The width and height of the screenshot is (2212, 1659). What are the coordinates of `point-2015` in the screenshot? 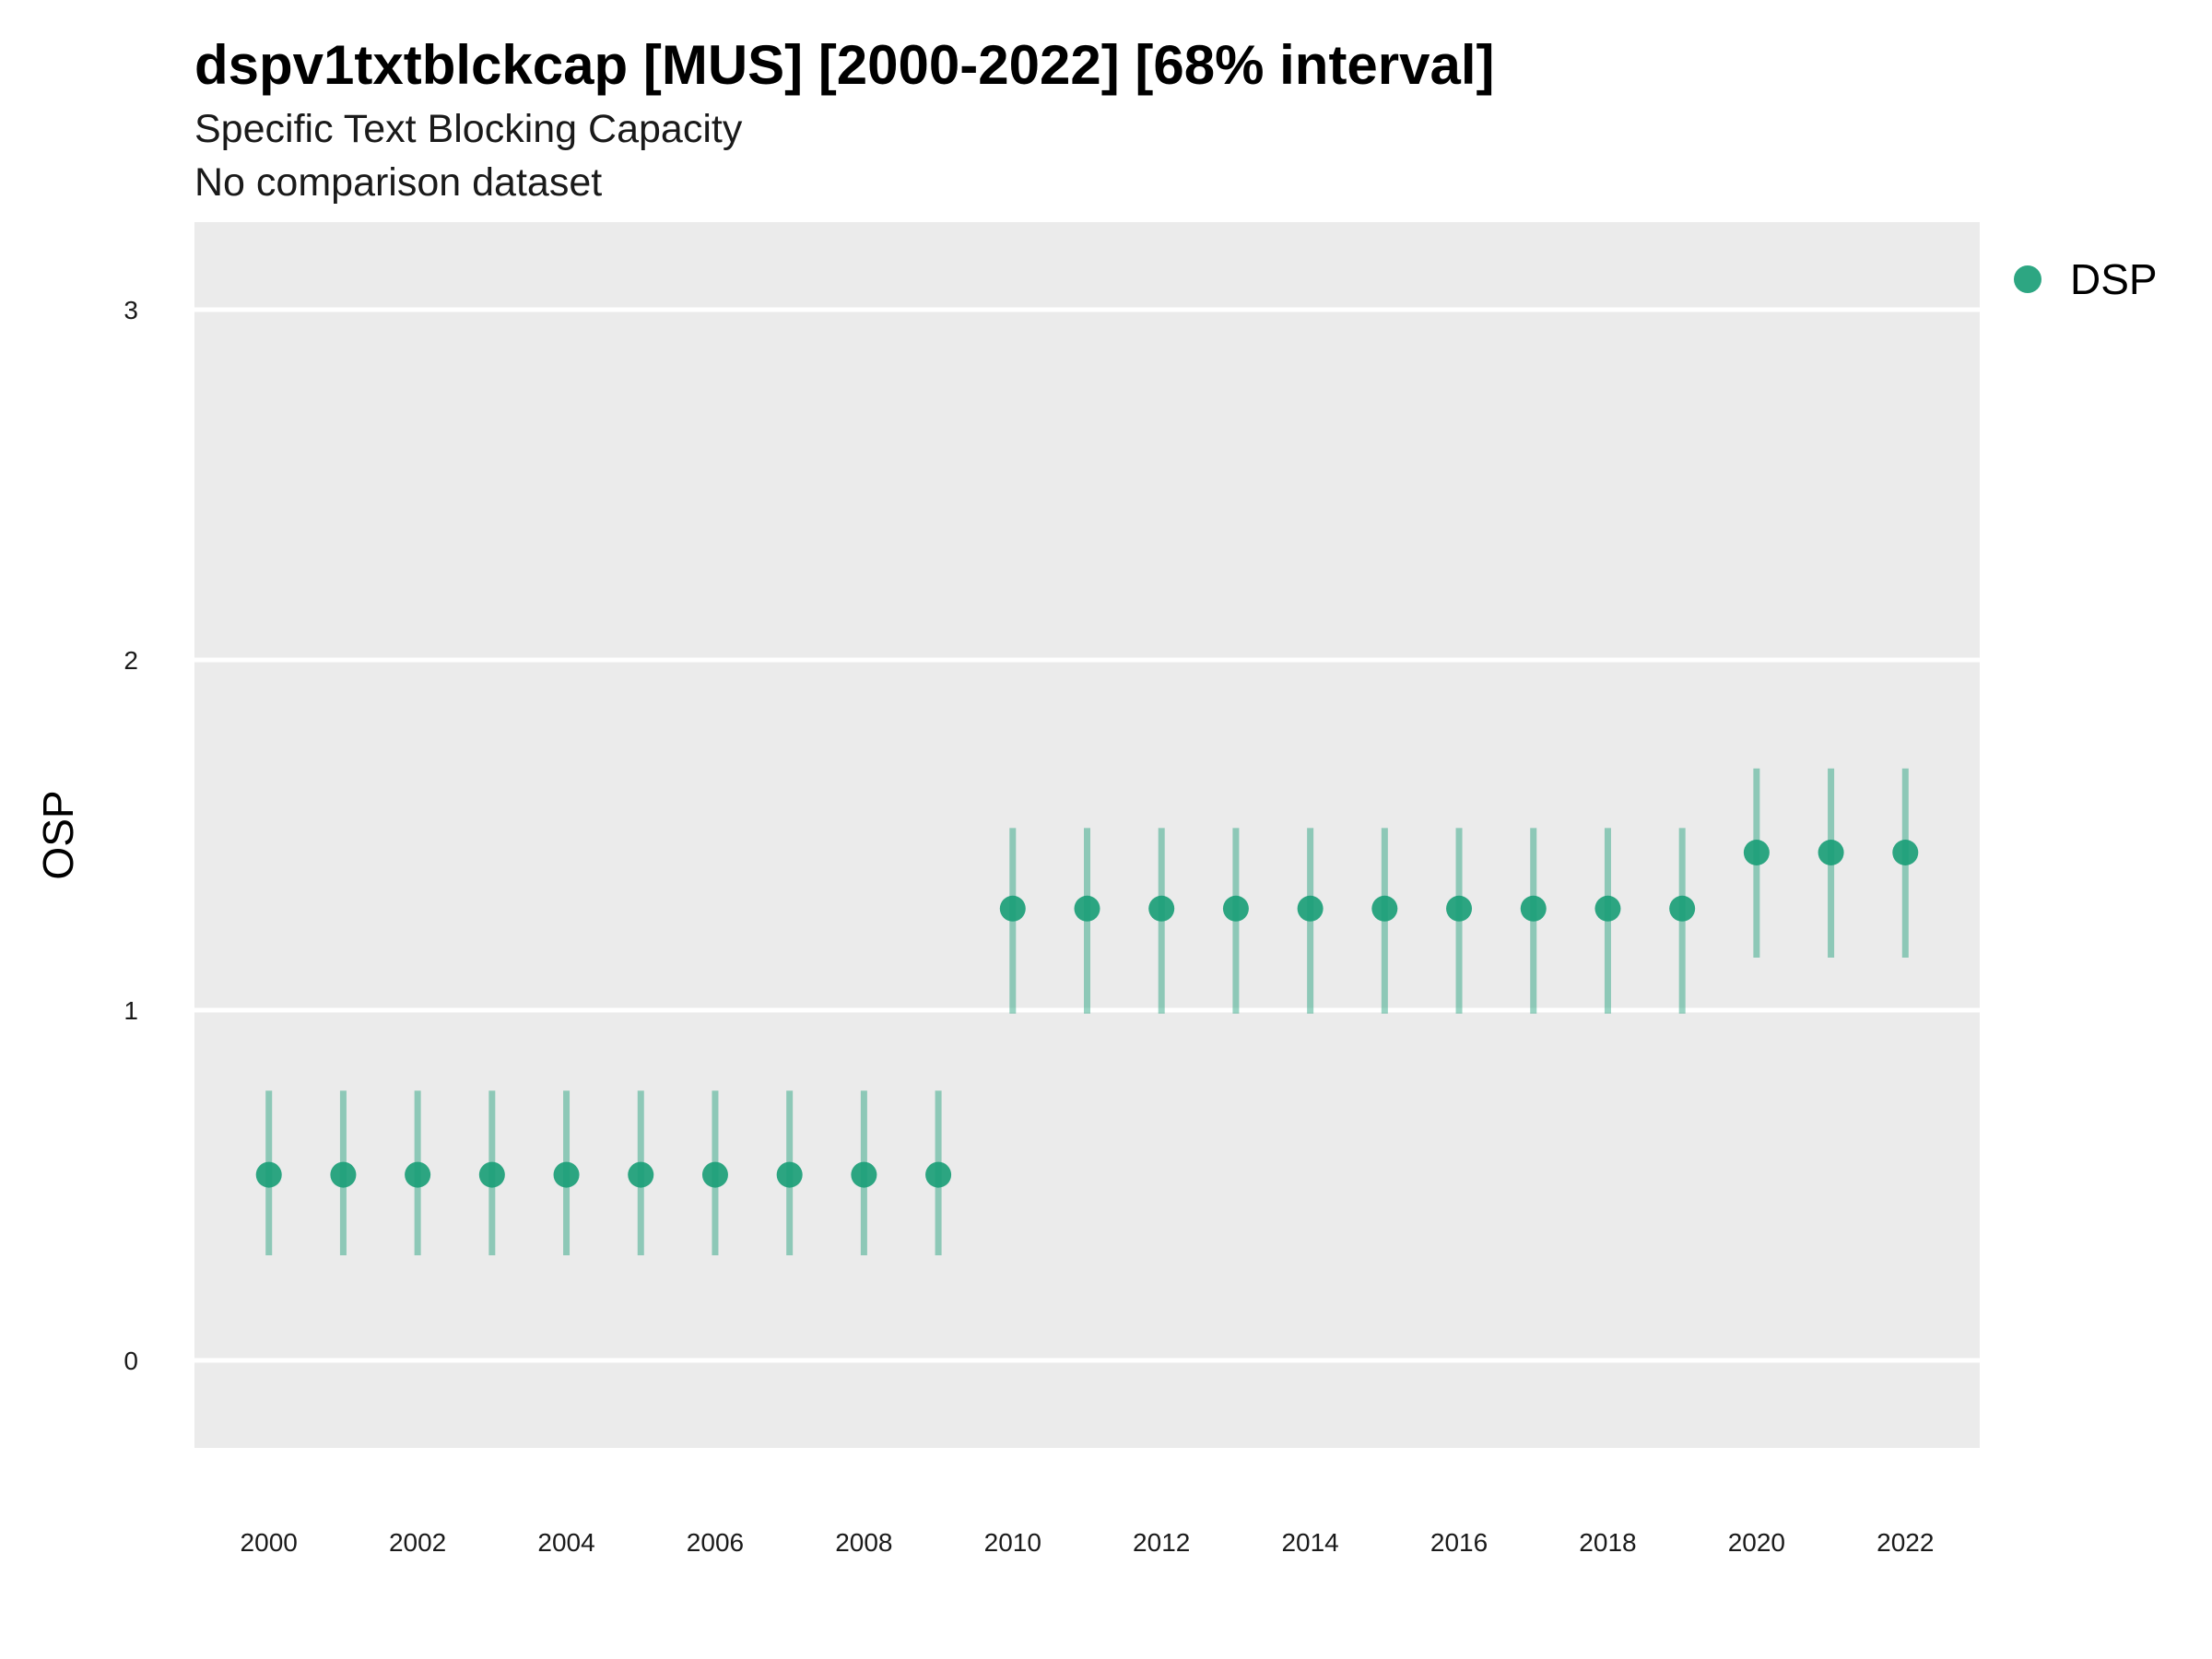 It's located at (1384, 908).